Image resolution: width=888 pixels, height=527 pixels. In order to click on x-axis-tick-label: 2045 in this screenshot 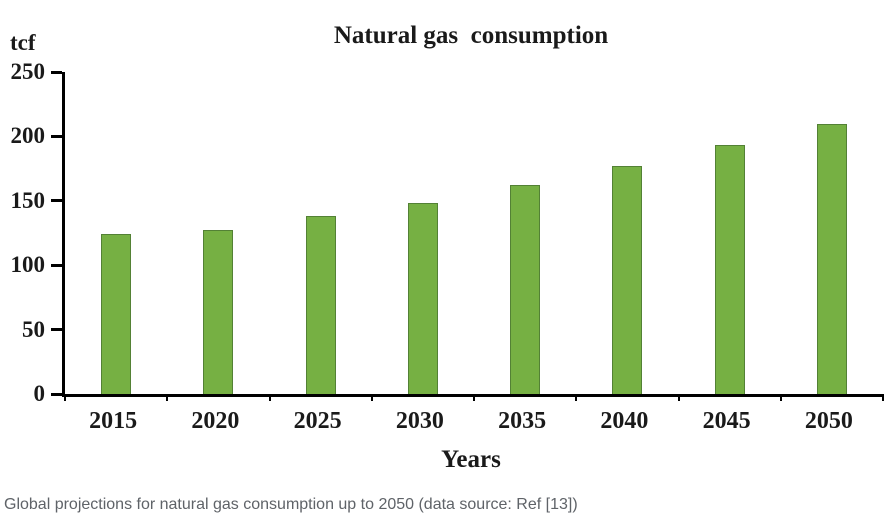, I will do `click(726, 421)`.